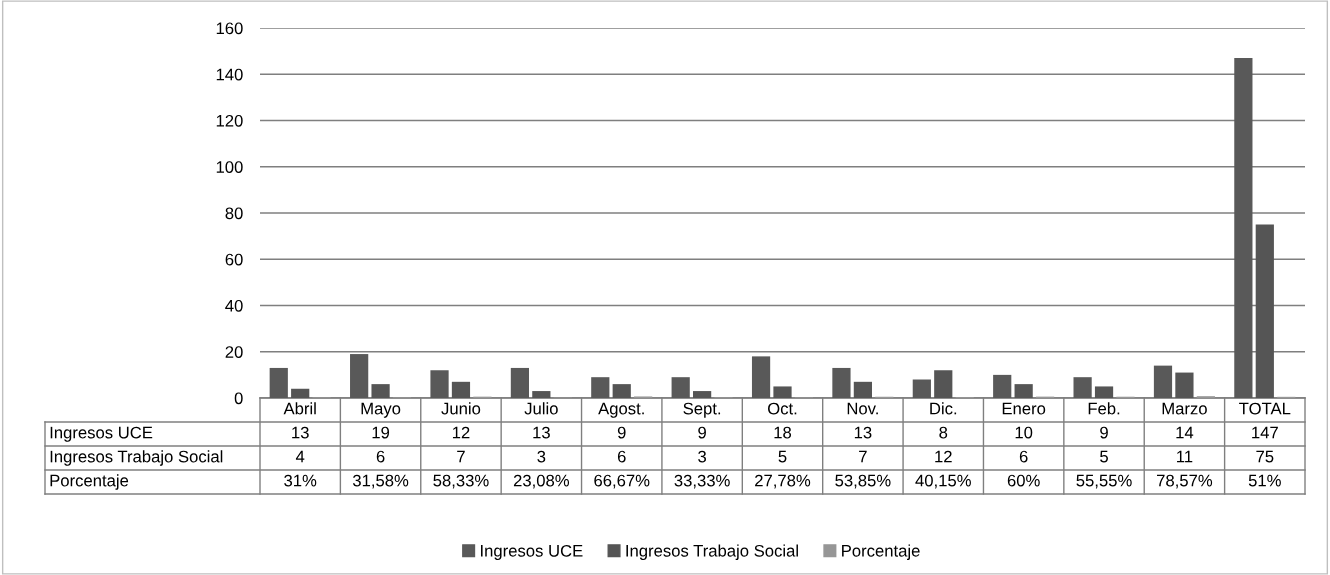  Describe the element at coordinates (532, 552) in the screenshot. I see `legend-label: Ingresos UCE` at that location.